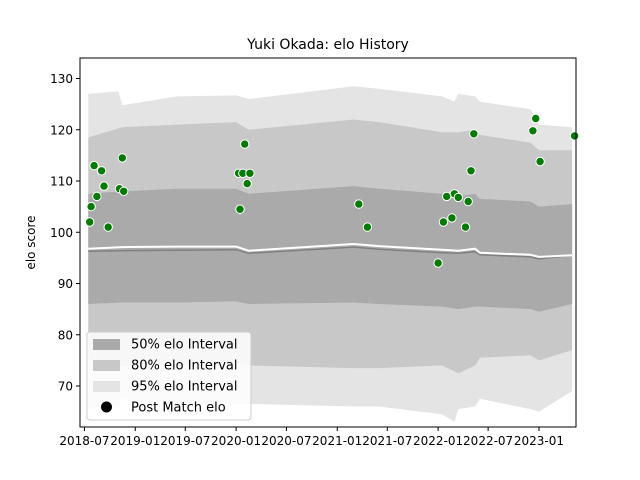 The width and height of the screenshot is (640, 480). I want to click on mean-line, so click(330, 253).